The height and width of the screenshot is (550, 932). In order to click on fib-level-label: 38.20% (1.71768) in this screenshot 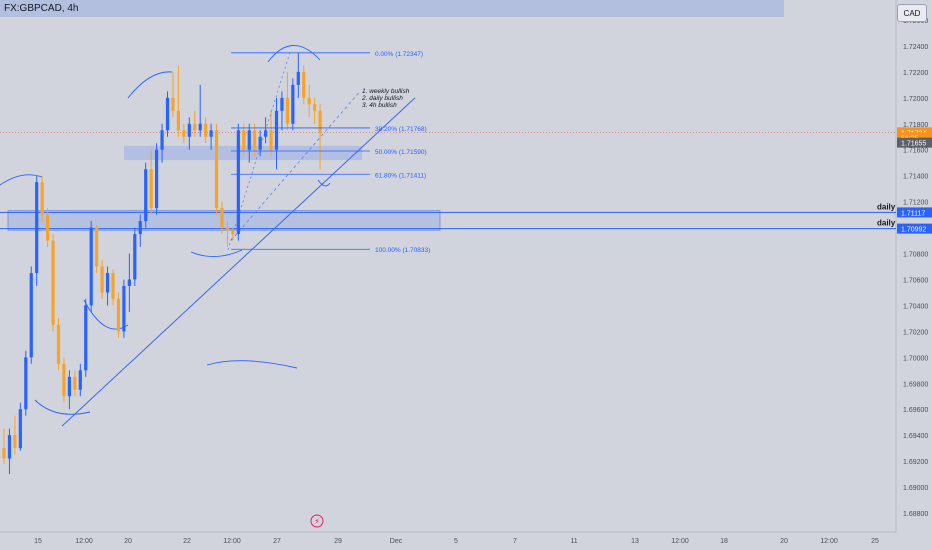, I will do `click(401, 129)`.